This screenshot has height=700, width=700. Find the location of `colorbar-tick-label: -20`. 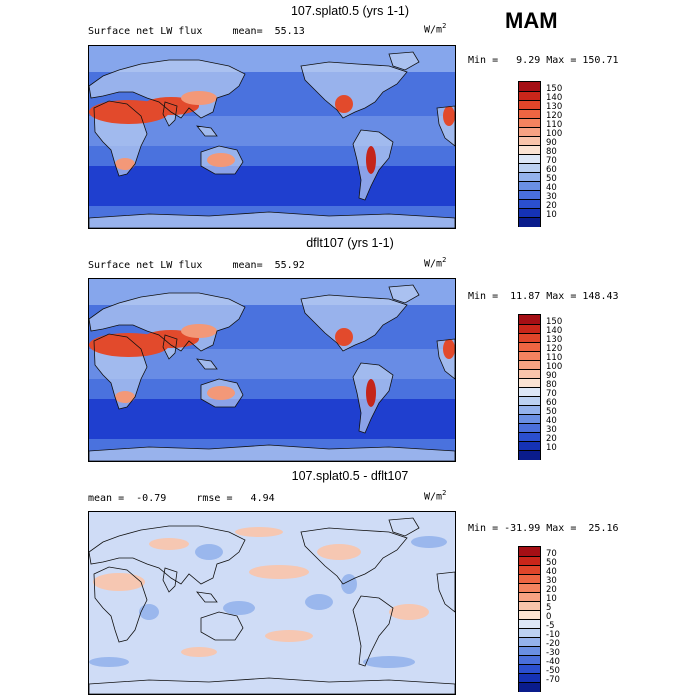

colorbar-tick-label: -20 is located at coordinates (553, 644).